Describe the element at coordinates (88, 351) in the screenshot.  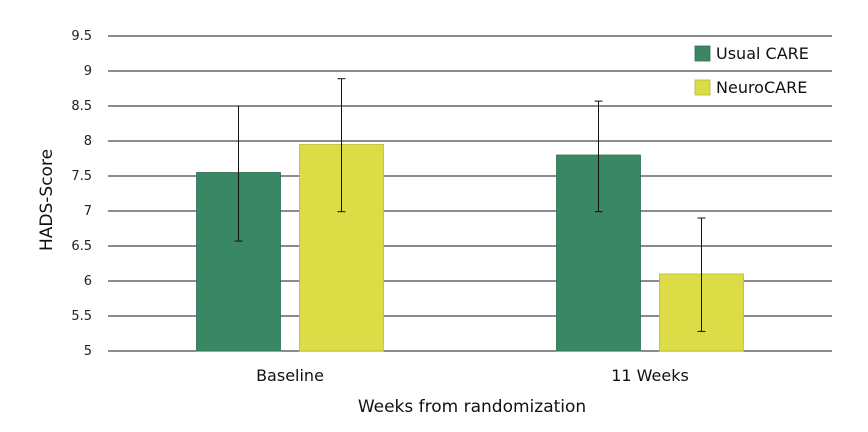
I see `y-tick-label: 5` at that location.